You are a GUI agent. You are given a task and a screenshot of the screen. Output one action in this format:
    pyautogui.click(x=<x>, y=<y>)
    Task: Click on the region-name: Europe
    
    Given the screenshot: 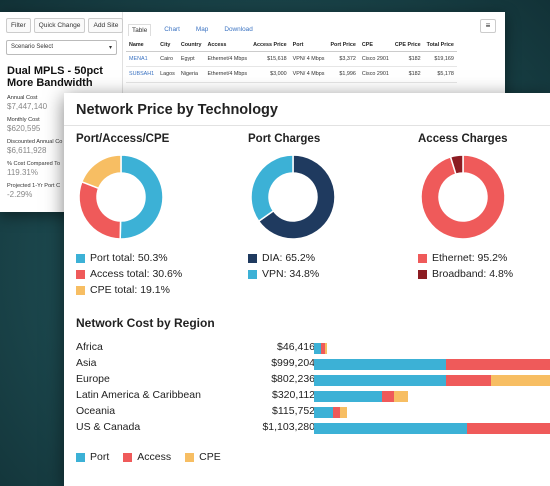 What is the action you would take?
    pyautogui.click(x=93, y=379)
    